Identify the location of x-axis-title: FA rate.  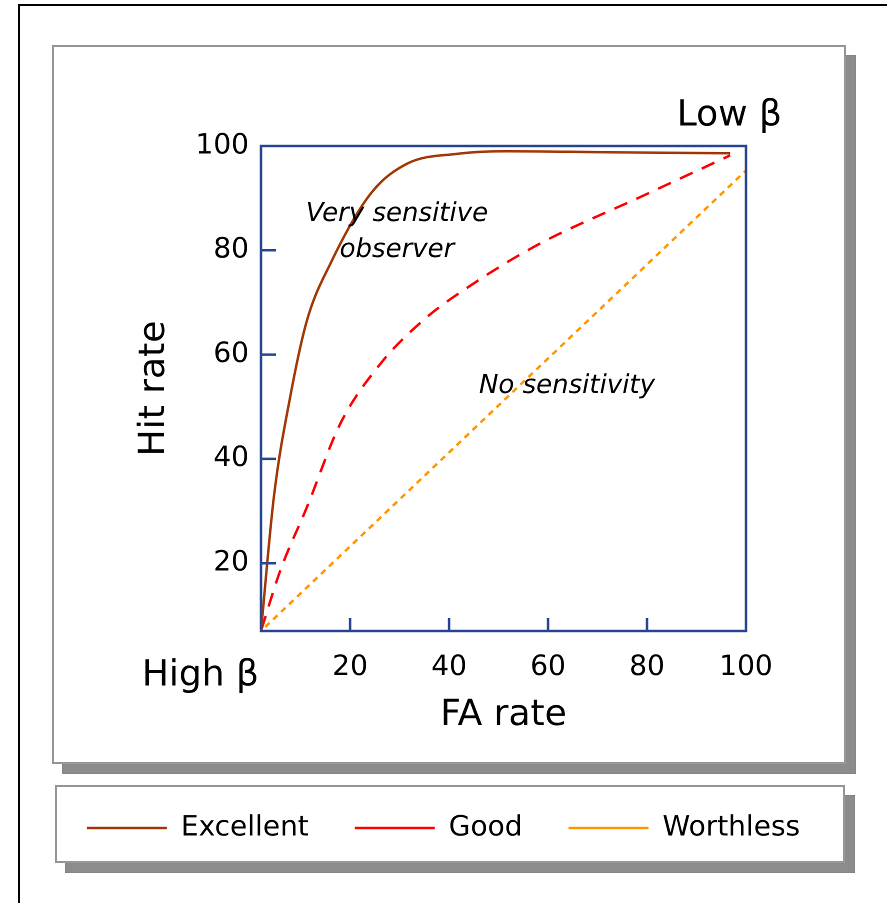
(503, 713).